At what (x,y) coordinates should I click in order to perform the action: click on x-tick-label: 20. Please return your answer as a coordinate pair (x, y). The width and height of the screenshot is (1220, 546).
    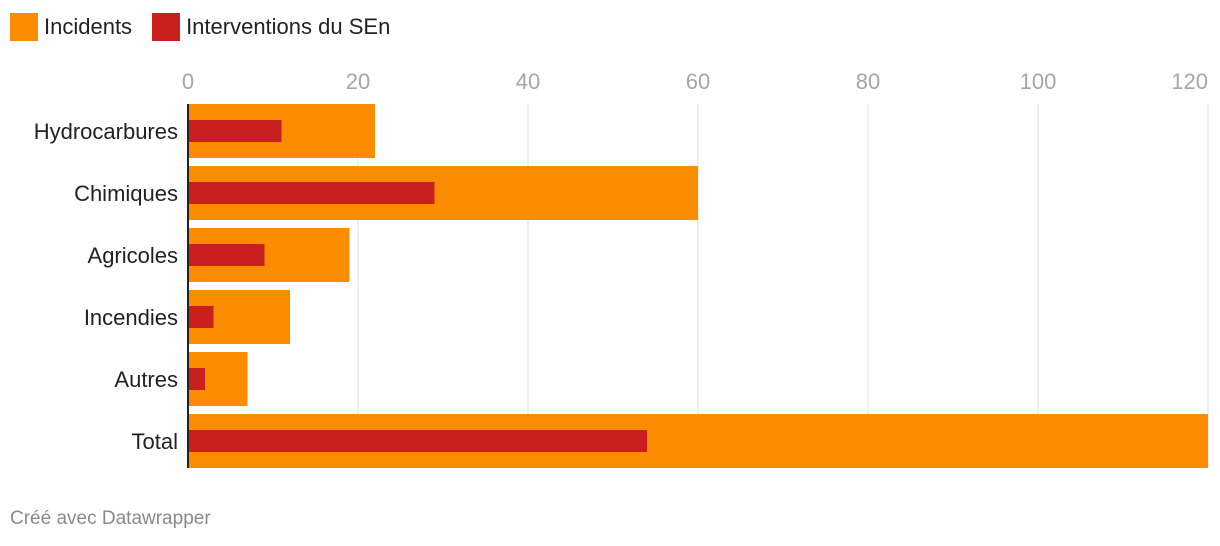
    Looking at the image, I should click on (358, 81).